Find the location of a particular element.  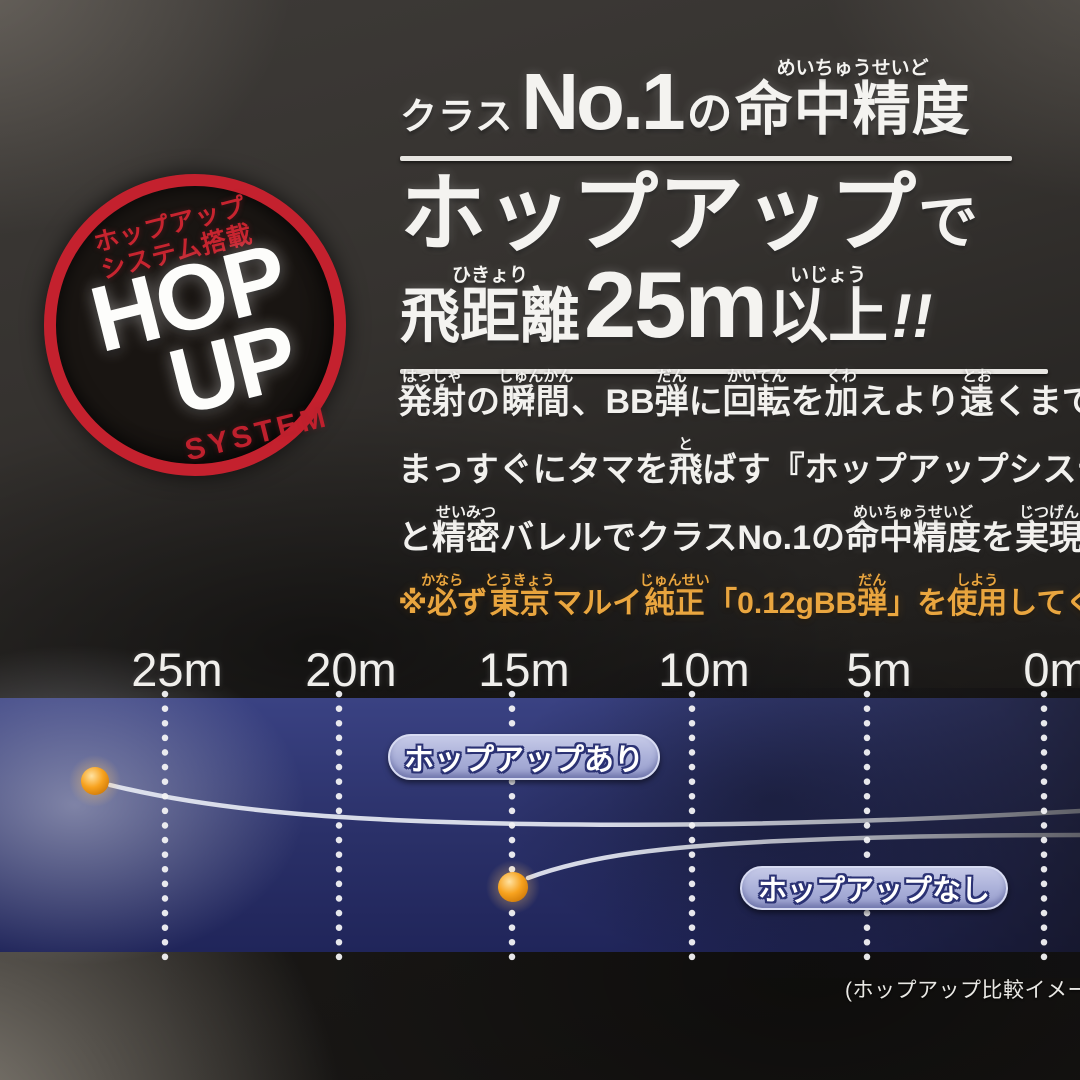

distance-label-20m: 20m is located at coordinates (351, 669).